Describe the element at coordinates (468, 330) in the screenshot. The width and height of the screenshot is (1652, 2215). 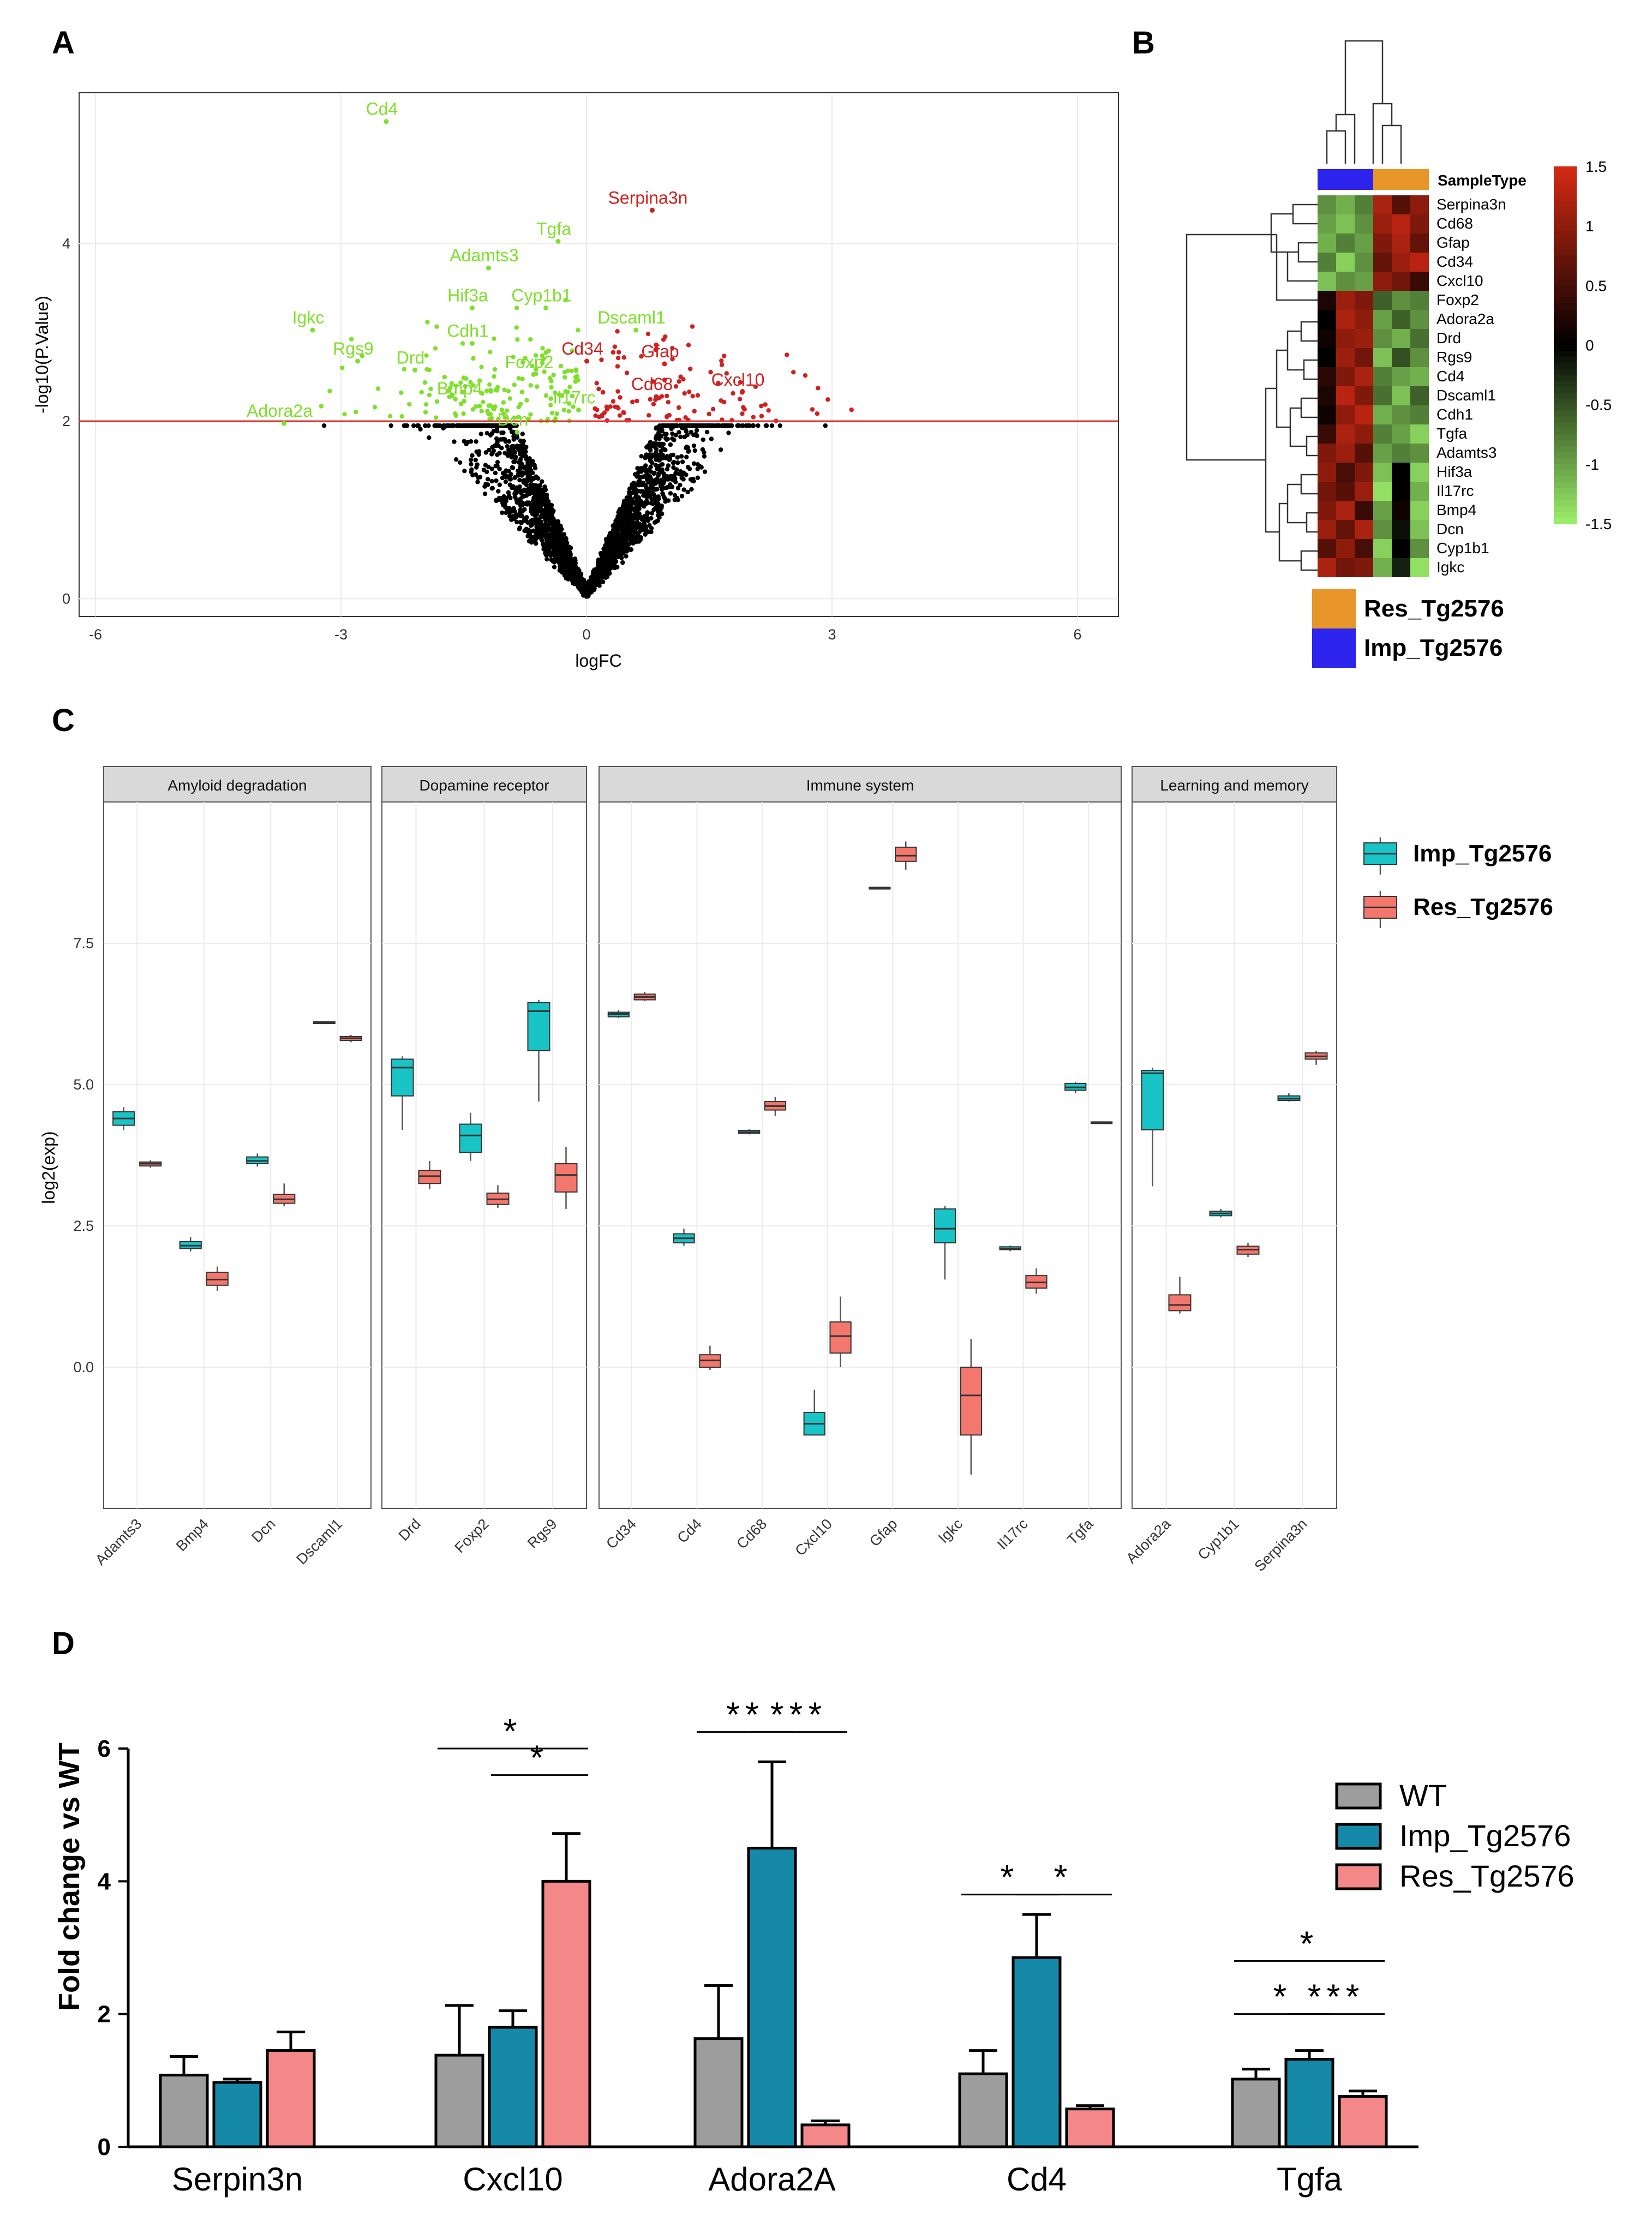
I see `volcano-gene-label: Cdh1` at that location.